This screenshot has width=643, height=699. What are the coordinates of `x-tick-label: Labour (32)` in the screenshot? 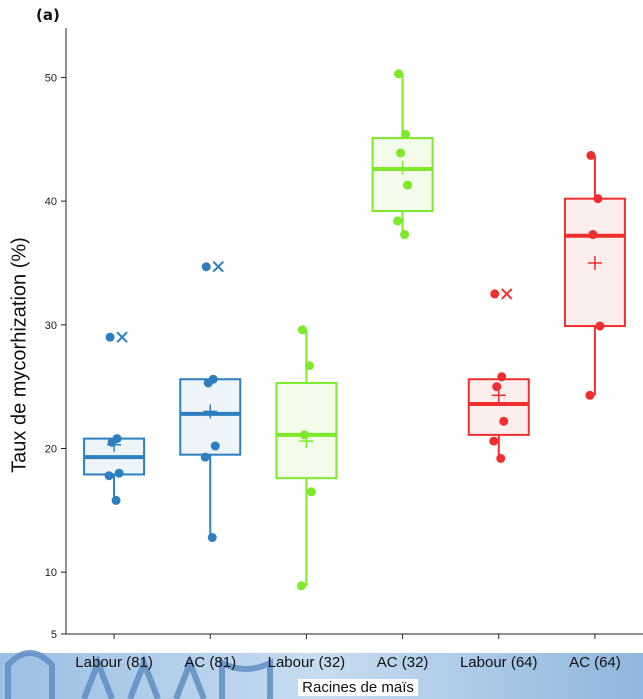 It's located at (307, 662).